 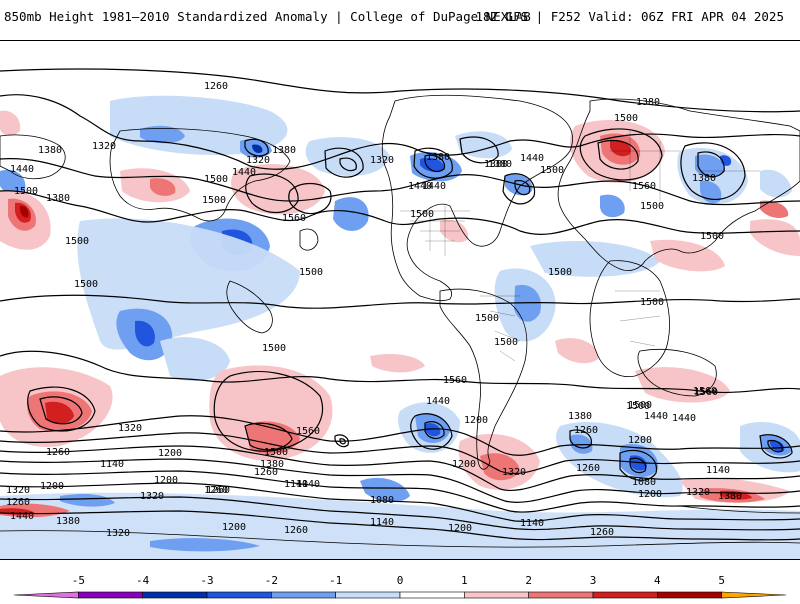 What do you see at coordinates (143, 580) in the screenshot?
I see `colorbar-tick-label: -4` at bounding box center [143, 580].